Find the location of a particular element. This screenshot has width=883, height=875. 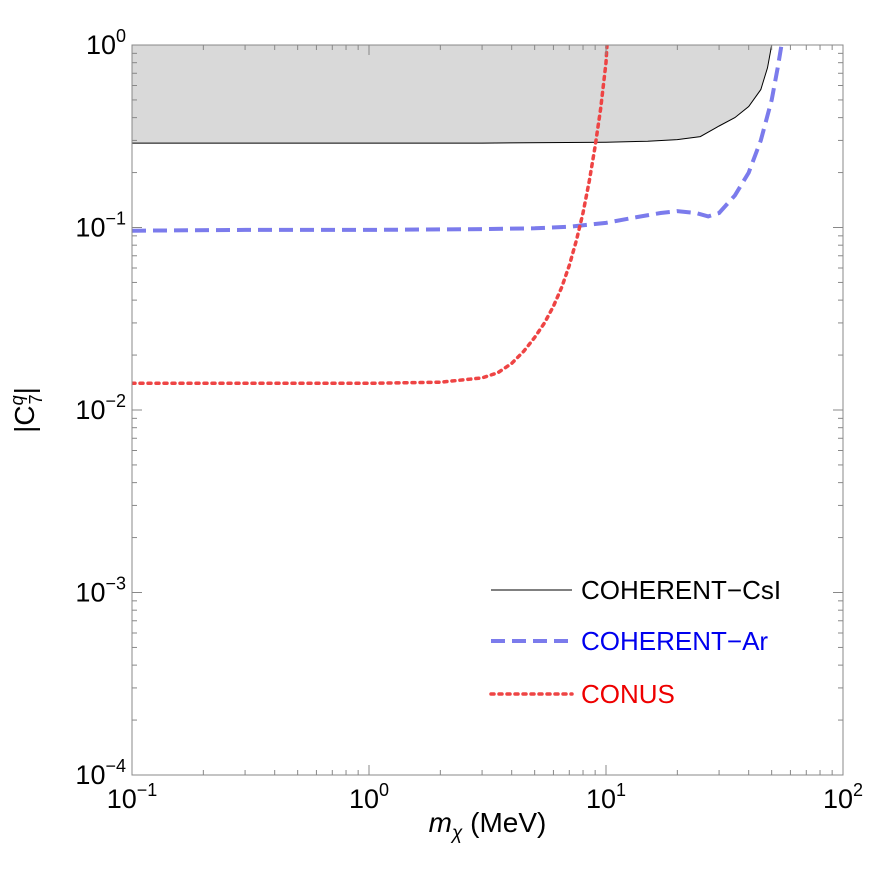

y-tick-label: 10⁰ is located at coordinates (106, 43).